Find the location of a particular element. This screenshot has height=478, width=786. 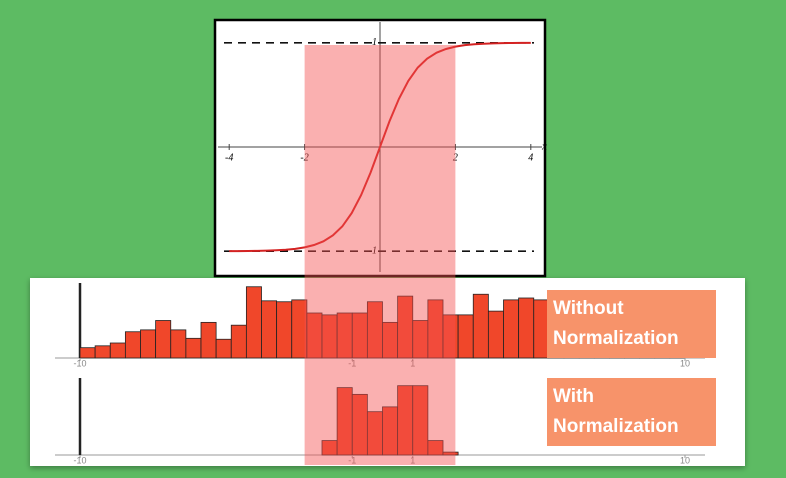

annotation: With Normalization is located at coordinates (631, 412).